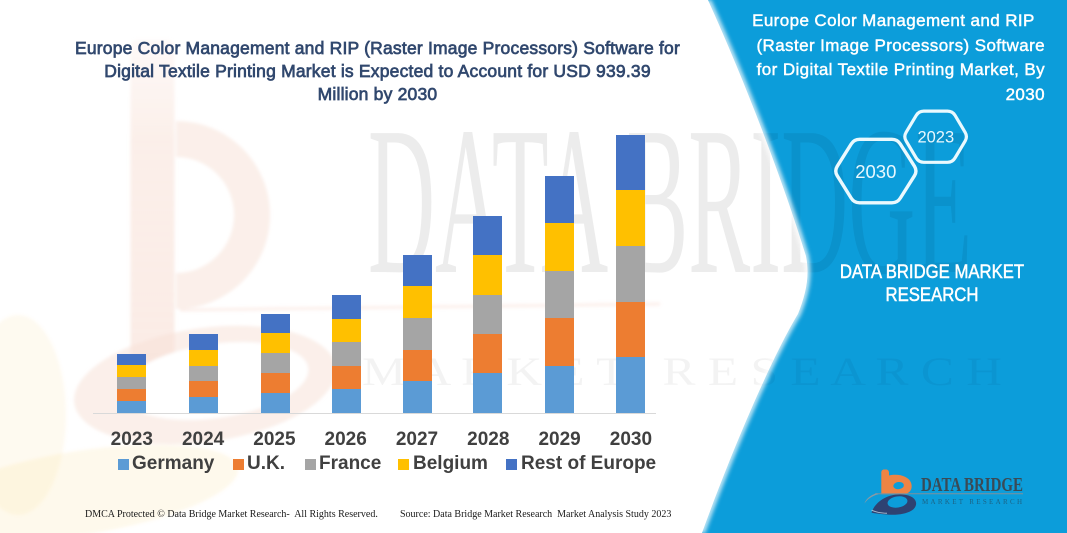 The image size is (1067, 533). What do you see at coordinates (972, 502) in the screenshot?
I see `svg-text: MARKET RESEARCH` at bounding box center [972, 502].